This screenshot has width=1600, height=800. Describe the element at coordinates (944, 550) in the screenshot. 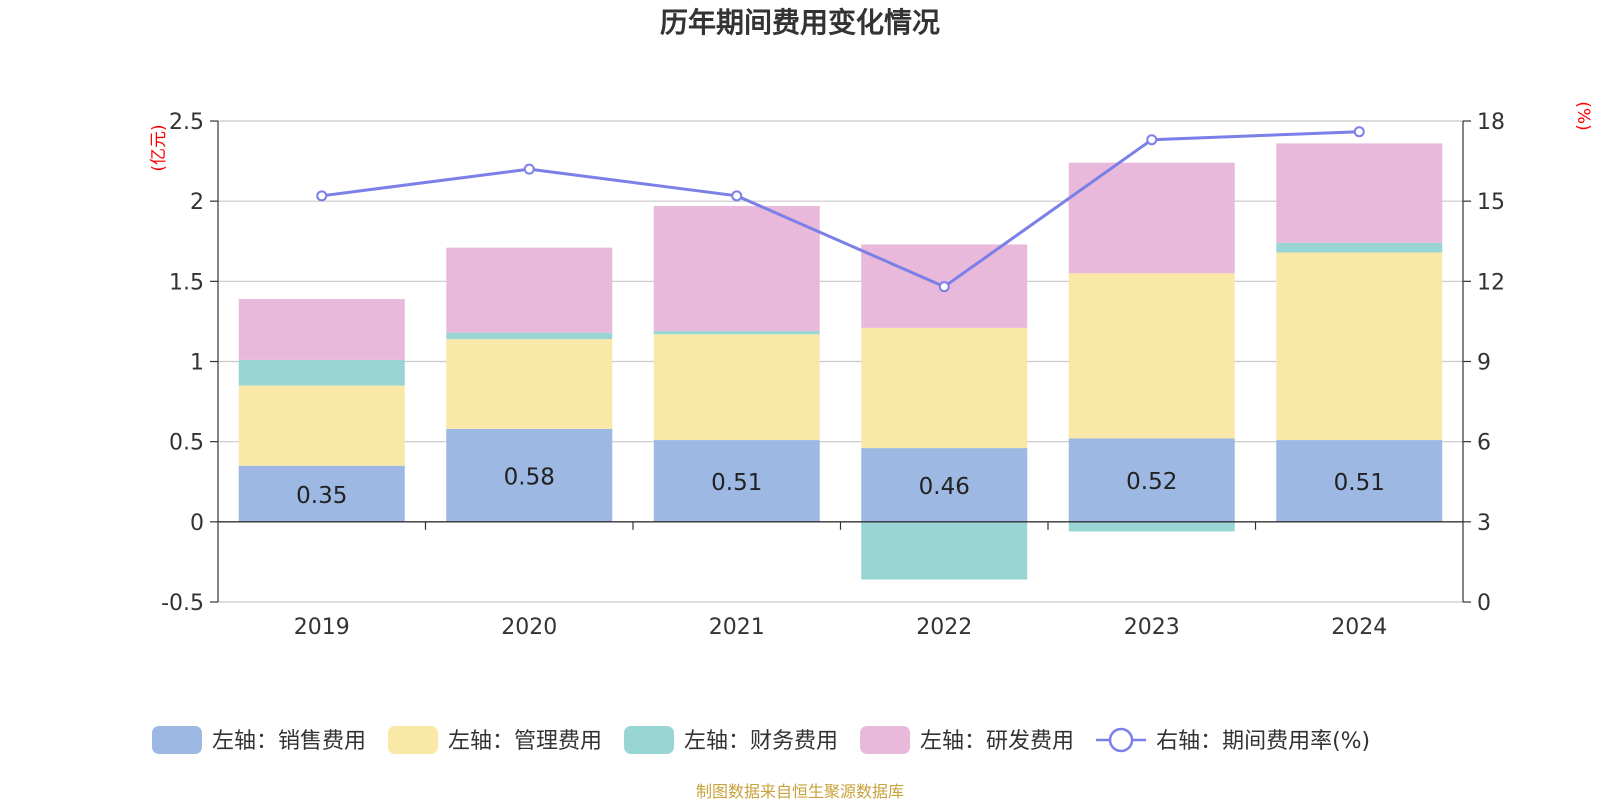

I see `bar-series2-2022` at that location.